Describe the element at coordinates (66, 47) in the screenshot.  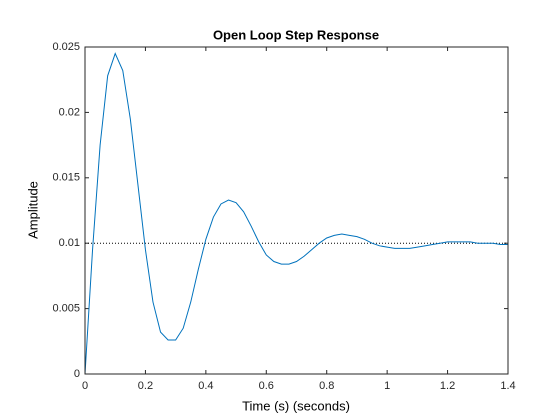
I see `y-tick-label: 0.025` at that location.